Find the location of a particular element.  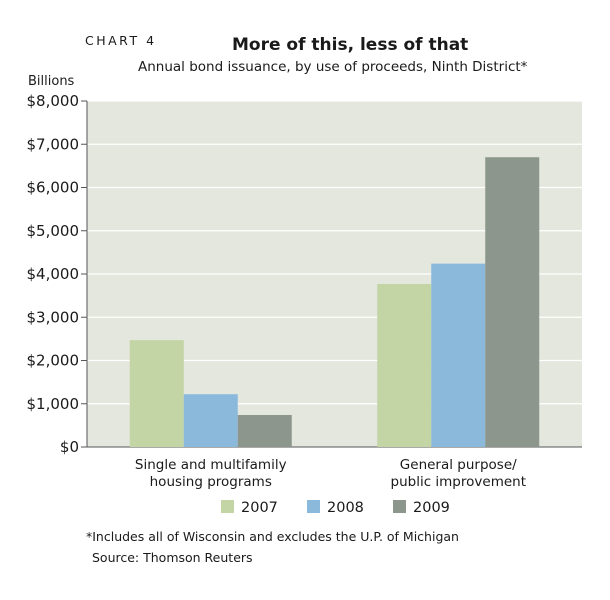

legend-label-2009: 2009 is located at coordinates (431, 508).